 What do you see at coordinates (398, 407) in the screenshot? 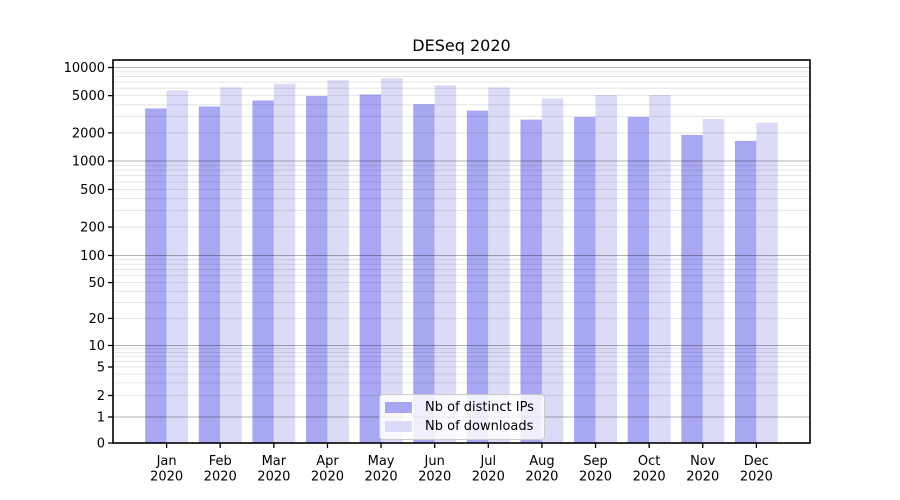
I see `legend-swatch-distinct-ips` at bounding box center [398, 407].